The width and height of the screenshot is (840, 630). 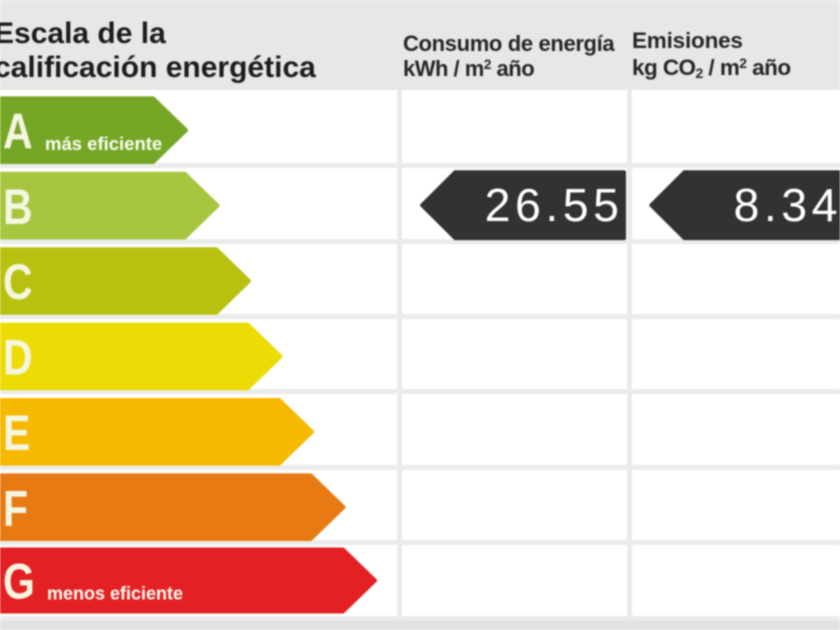 What do you see at coordinates (115, 594) in the screenshot?
I see `svg-text: menos eficiente` at bounding box center [115, 594].